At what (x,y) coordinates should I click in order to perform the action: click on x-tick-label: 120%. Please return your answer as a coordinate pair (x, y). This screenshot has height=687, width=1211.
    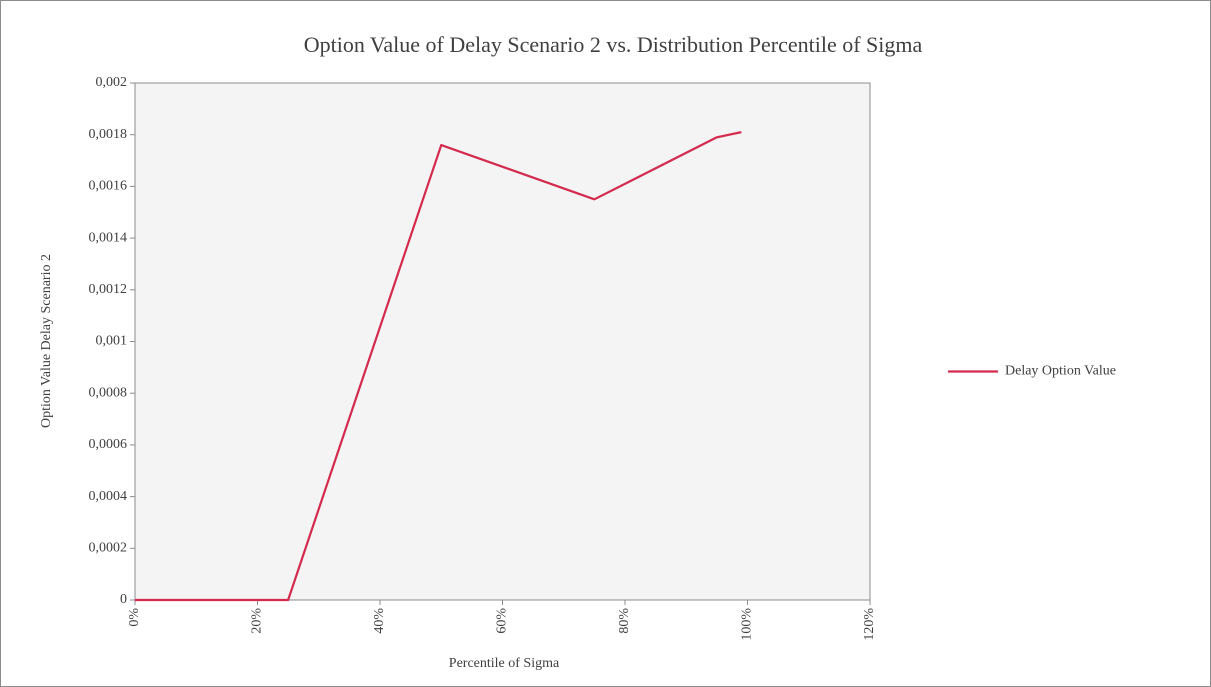
    Looking at the image, I should click on (869, 624).